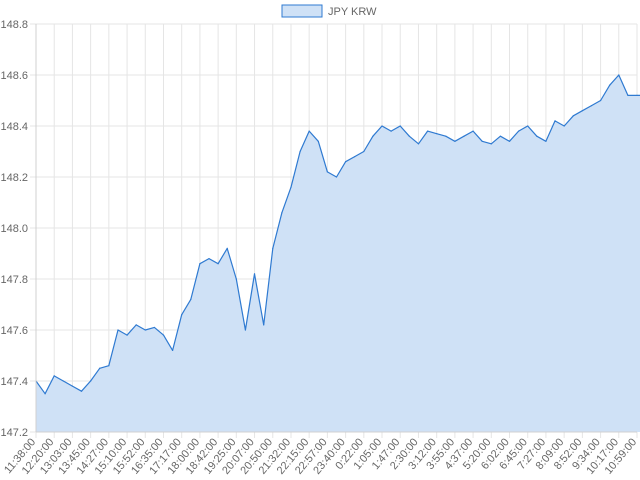 The image size is (640, 480). What do you see at coordinates (14, 25) in the screenshot?
I see `y-tick-label: 148.8` at bounding box center [14, 25].